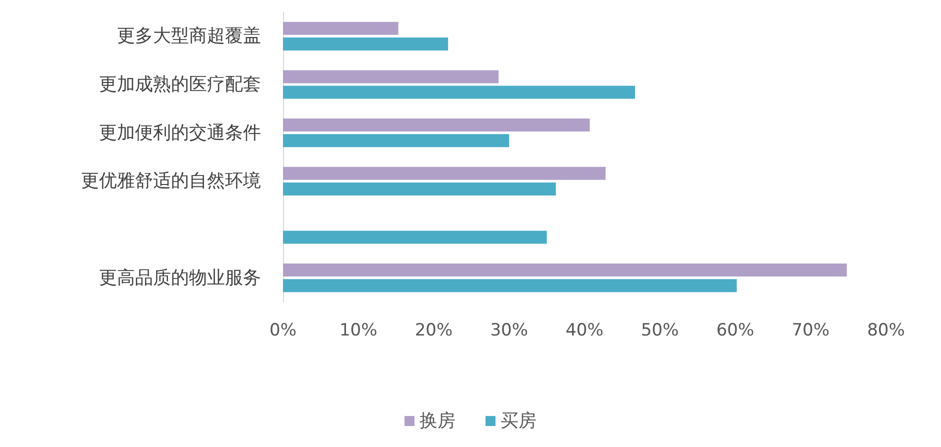 Image resolution: width=941 pixels, height=447 pixels. Describe the element at coordinates (438, 421) in the screenshot. I see `legend-label: 换房` at that location.